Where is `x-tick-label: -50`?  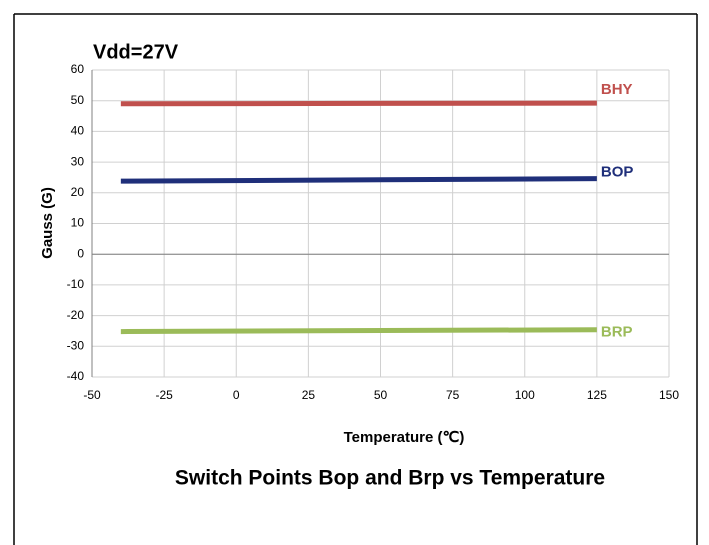 x-tick-label: -50 is located at coordinates (92, 395).